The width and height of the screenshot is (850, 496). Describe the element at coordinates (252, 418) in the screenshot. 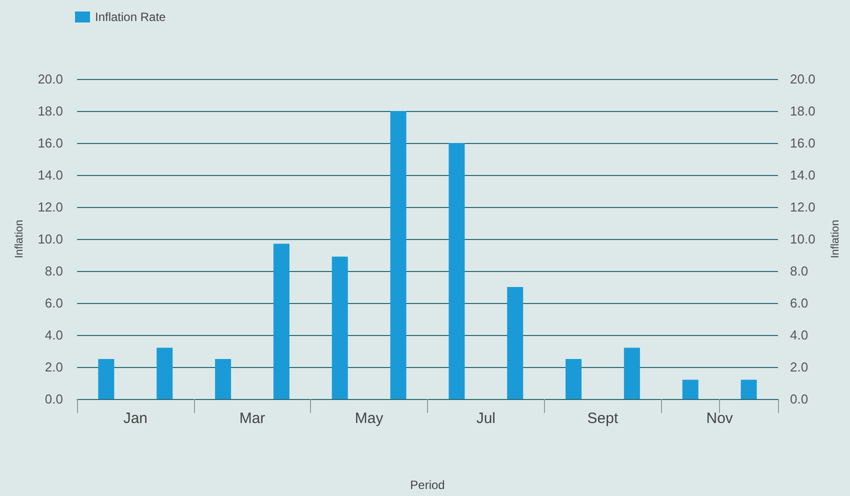

I see `x-tick-label: Mar` at that location.